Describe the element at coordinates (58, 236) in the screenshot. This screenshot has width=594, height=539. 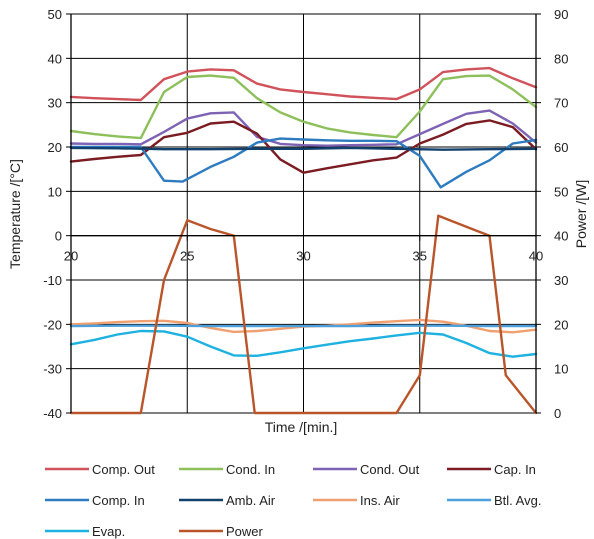
I see `y-tick-label-left: 0` at that location.